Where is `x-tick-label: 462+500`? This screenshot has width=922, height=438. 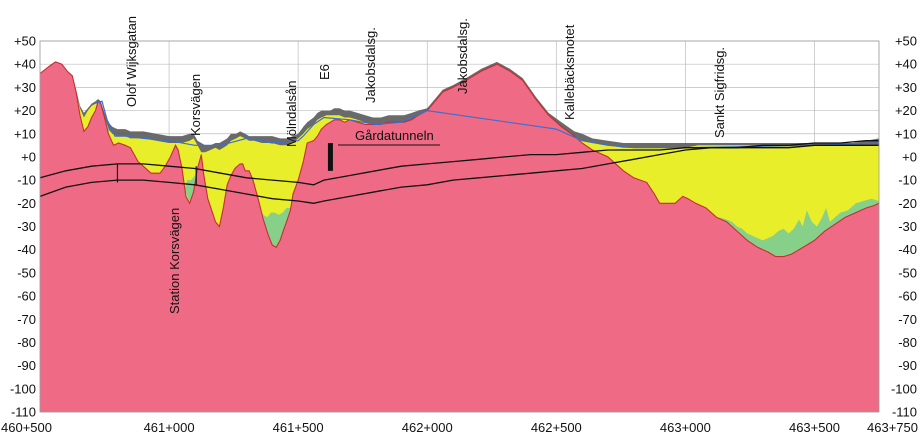 x-tick-label: 462+500 is located at coordinates (556, 427).